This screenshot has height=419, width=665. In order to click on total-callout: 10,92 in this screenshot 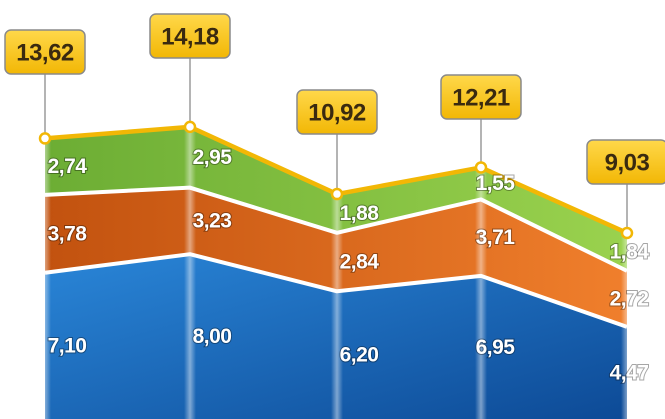, I will do `click(337, 145)`.